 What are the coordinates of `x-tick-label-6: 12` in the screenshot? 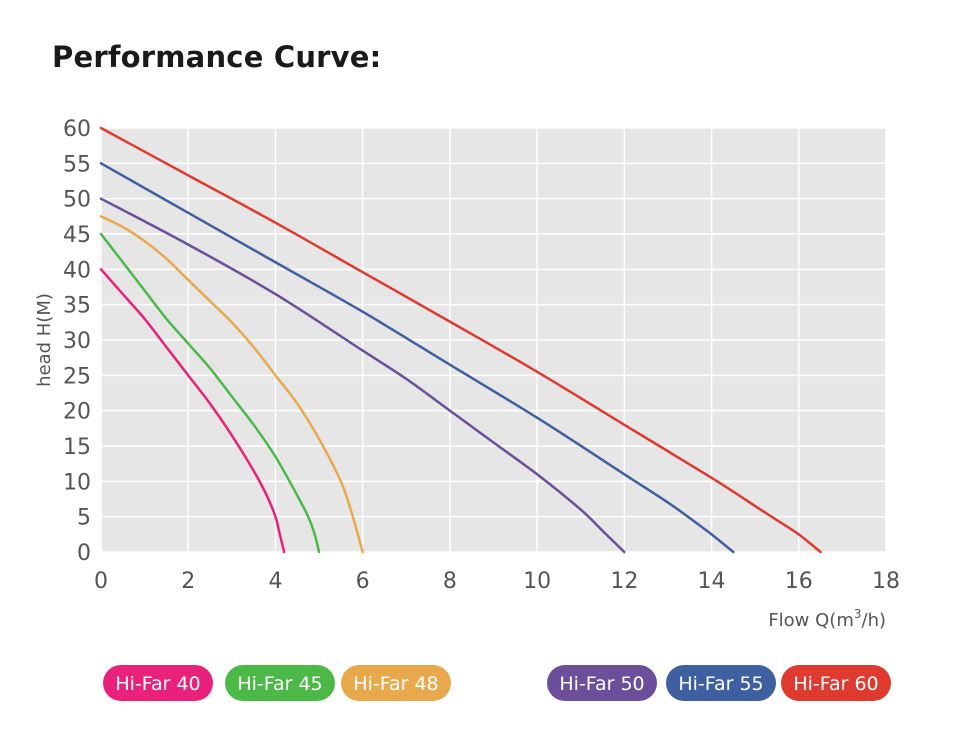 It's located at (624, 581).